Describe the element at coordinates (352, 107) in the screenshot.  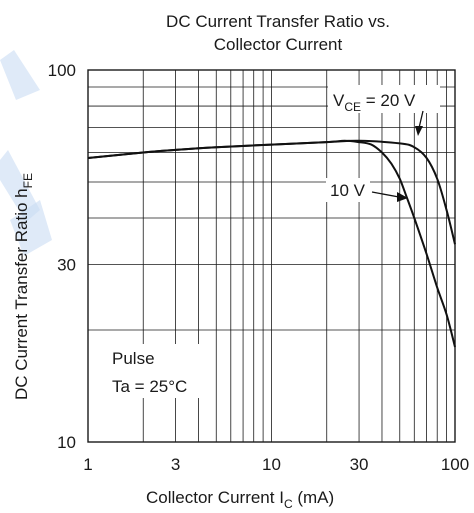
I see `series-label-20v-subscript: CE` at that location.